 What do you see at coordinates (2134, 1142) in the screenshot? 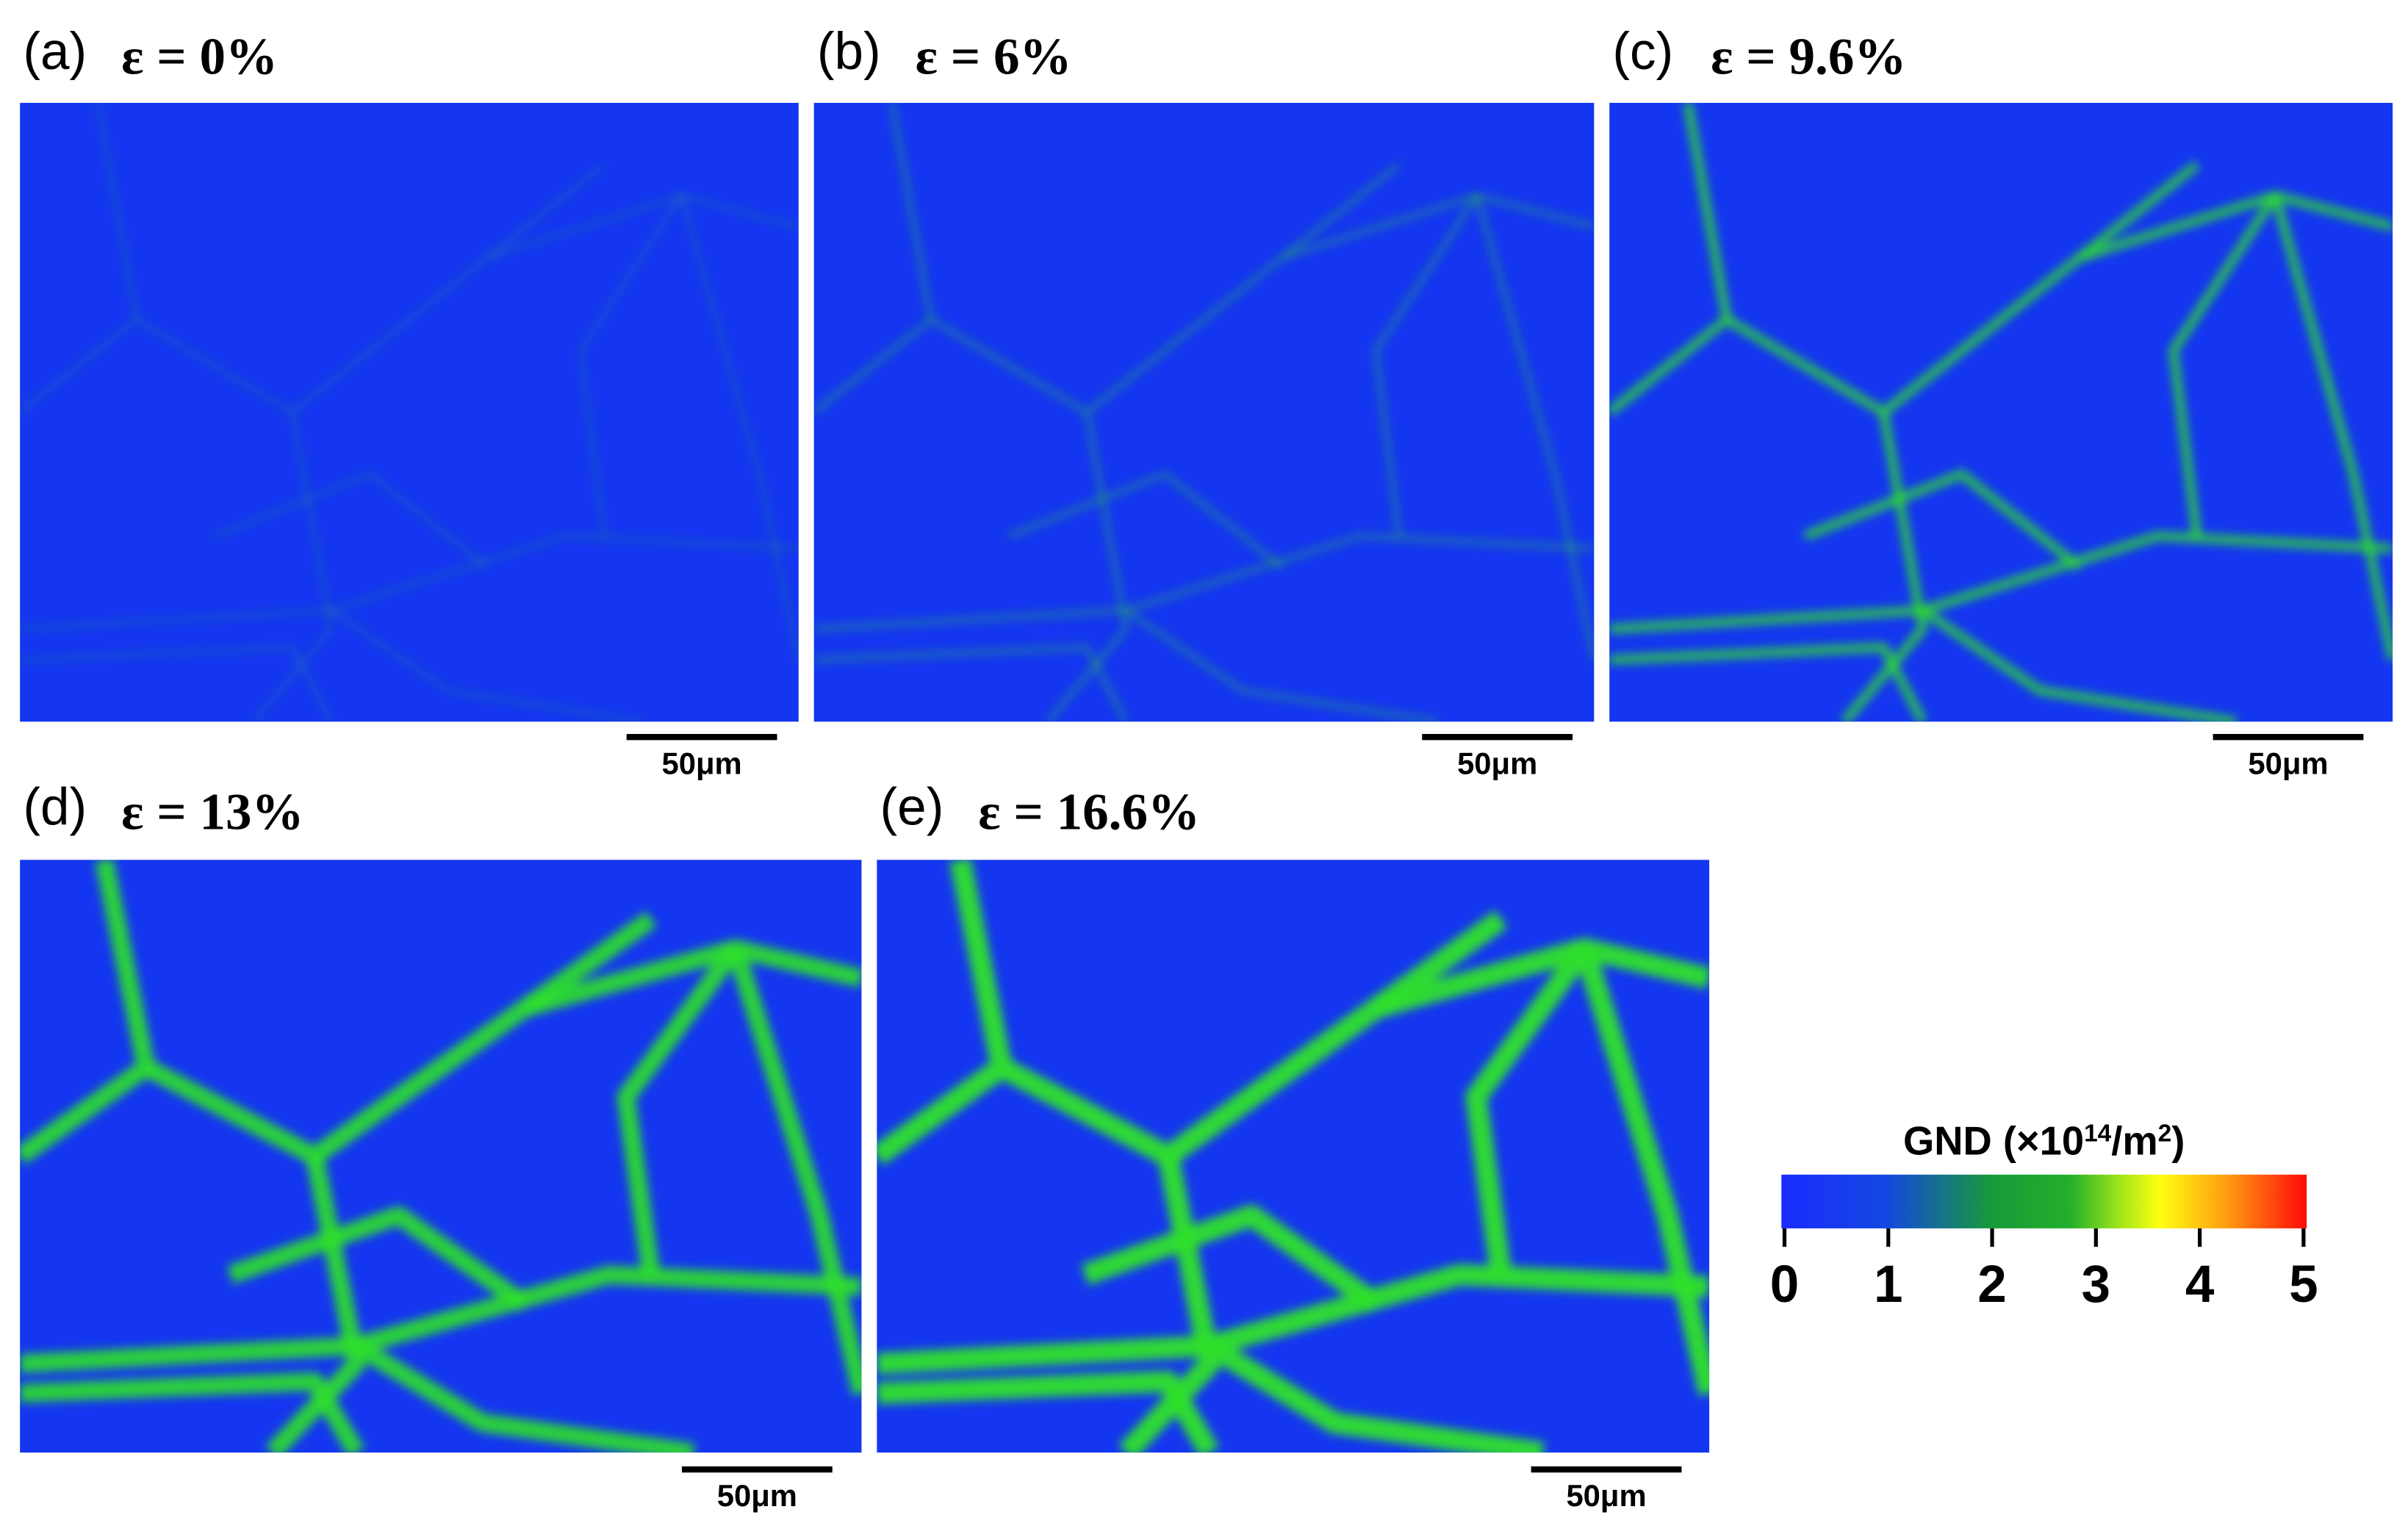
I see `title-part: /m` at bounding box center [2134, 1142].